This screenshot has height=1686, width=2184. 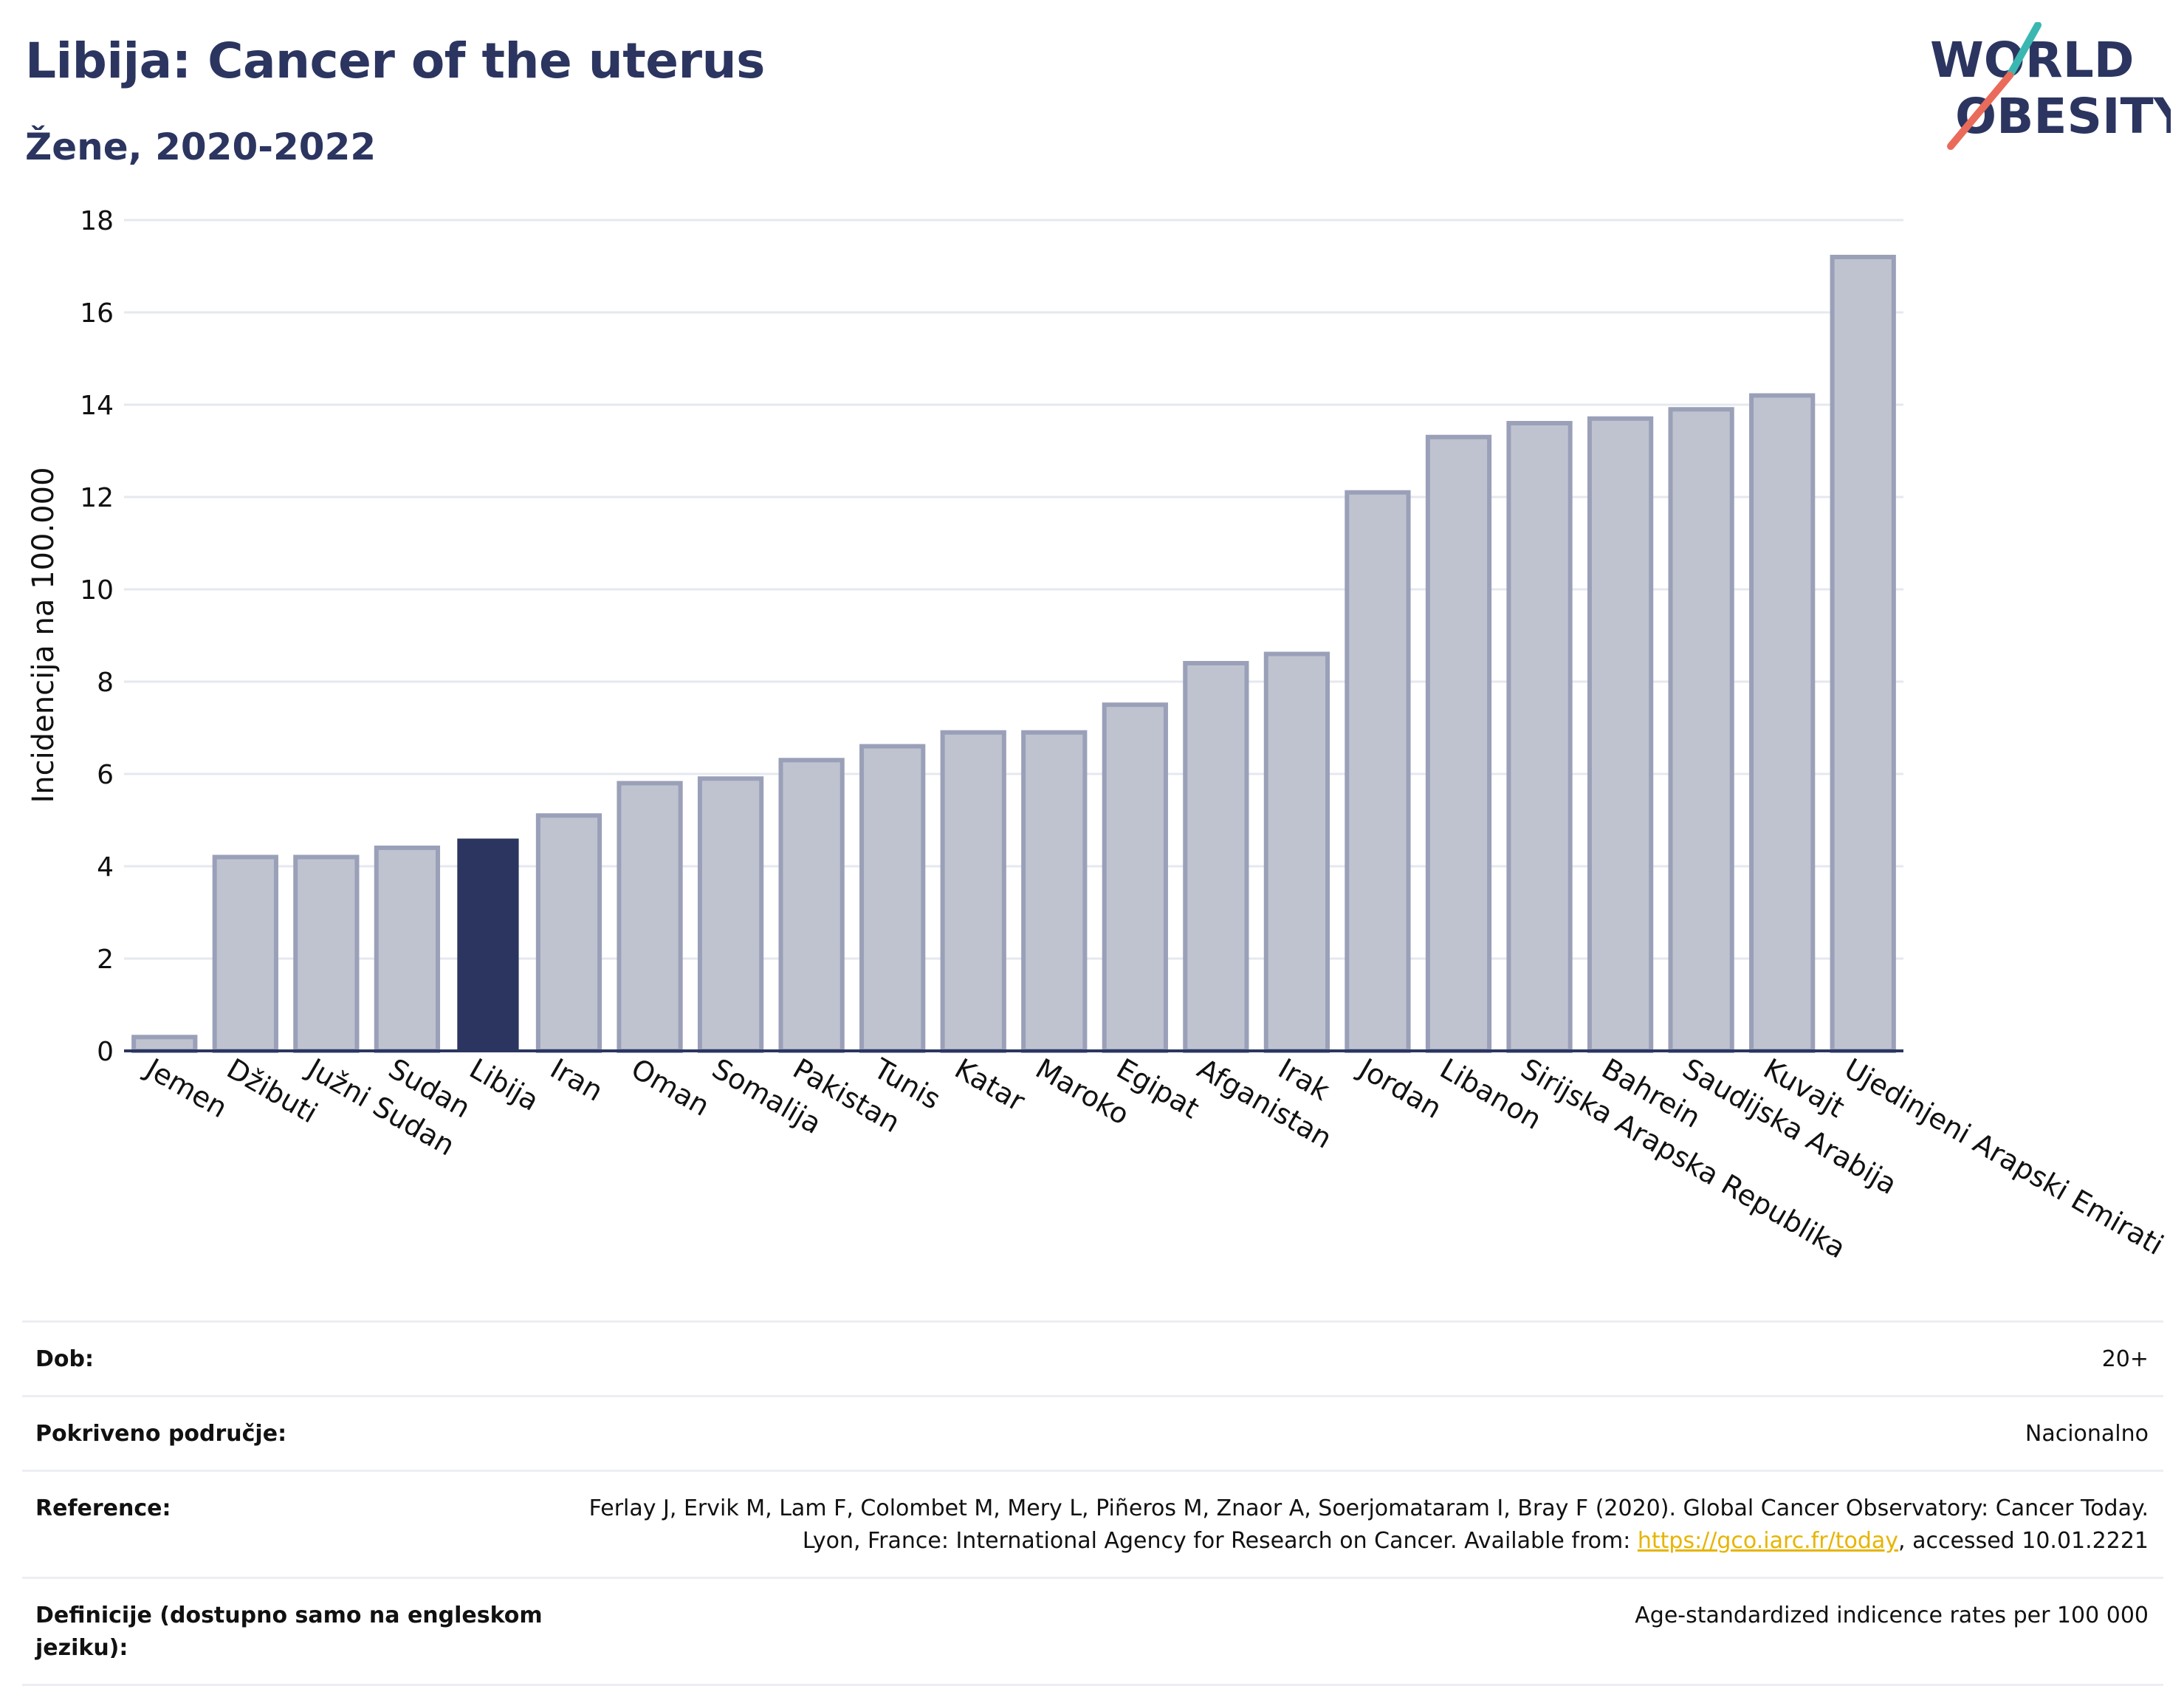 I want to click on y-tick-label: 2, so click(x=105, y=960).